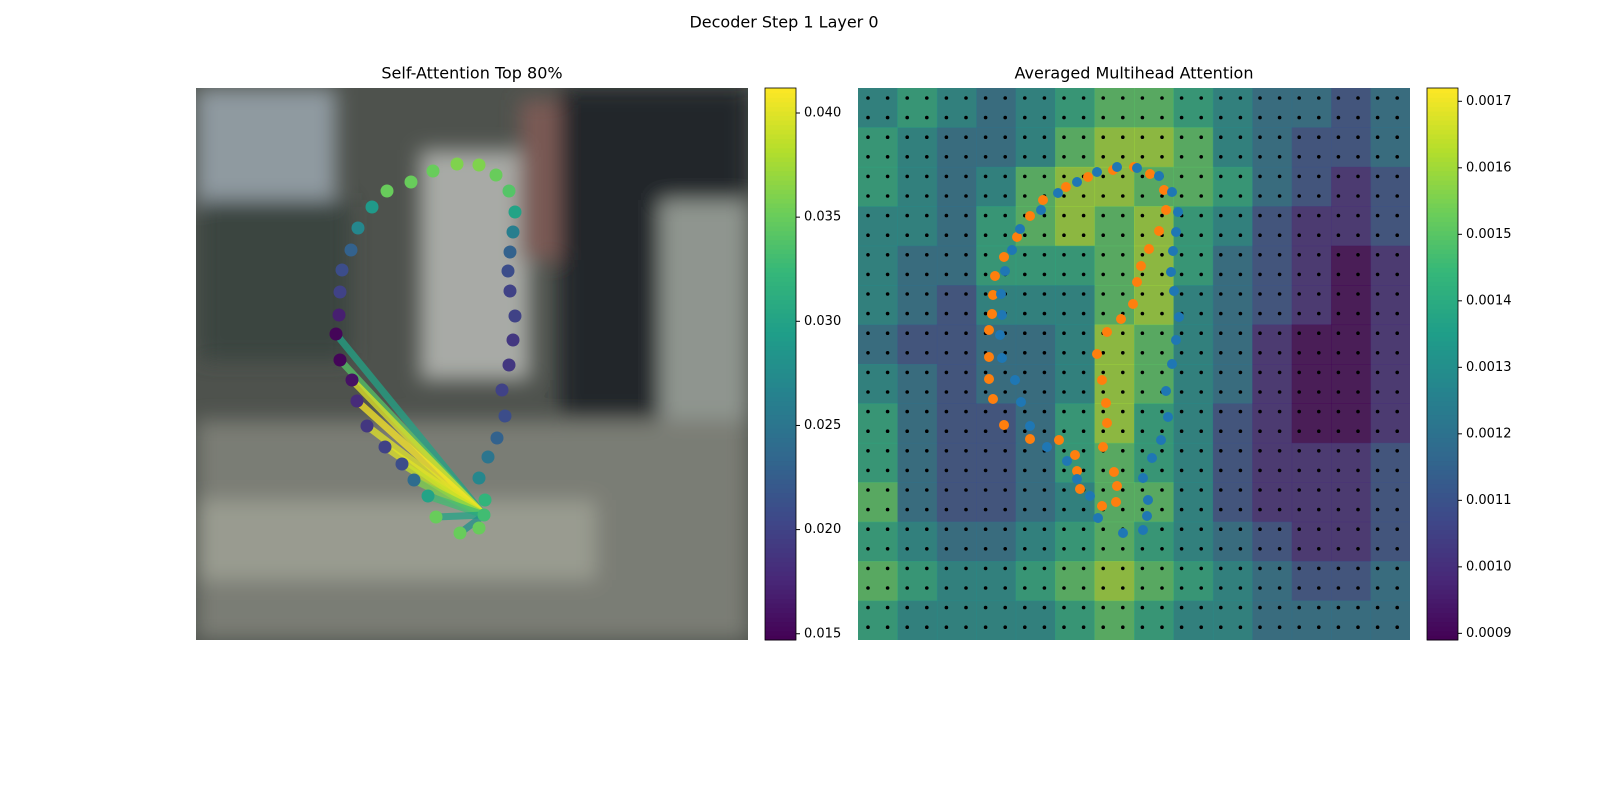 The width and height of the screenshot is (1600, 800). What do you see at coordinates (1489, 433) in the screenshot?
I see `colorbar-tick-label: 0.0012` at bounding box center [1489, 433].